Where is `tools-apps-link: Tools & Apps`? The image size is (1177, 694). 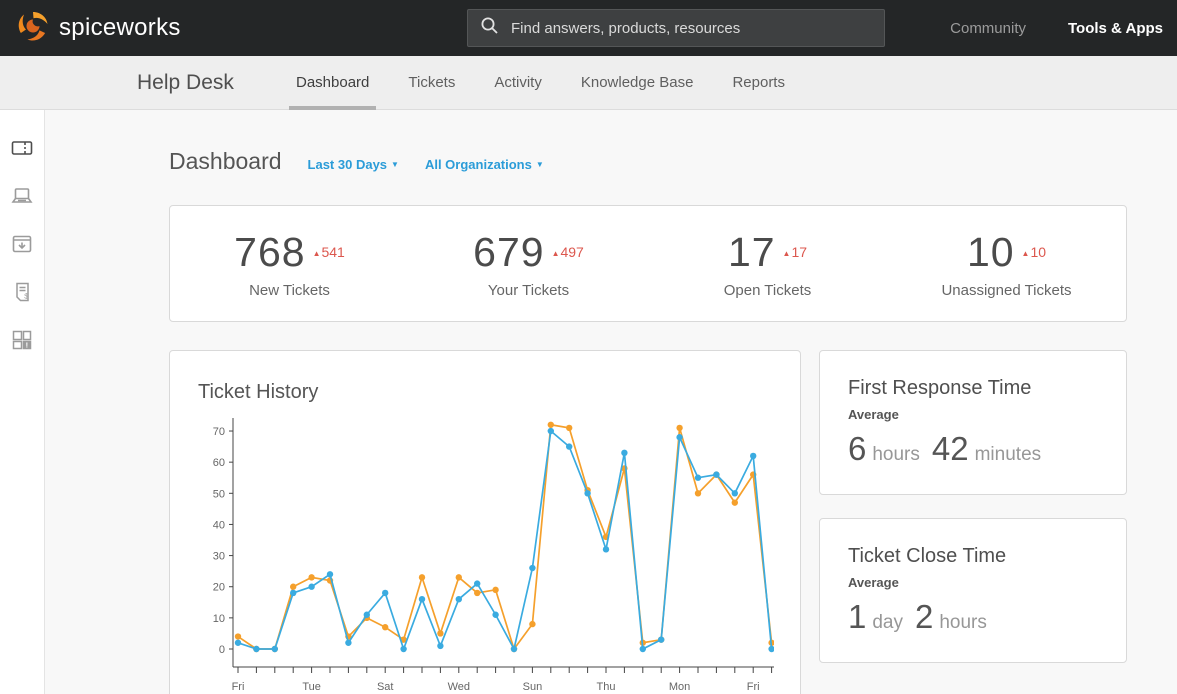 tools-apps-link: Tools & Apps is located at coordinates (1115, 28).